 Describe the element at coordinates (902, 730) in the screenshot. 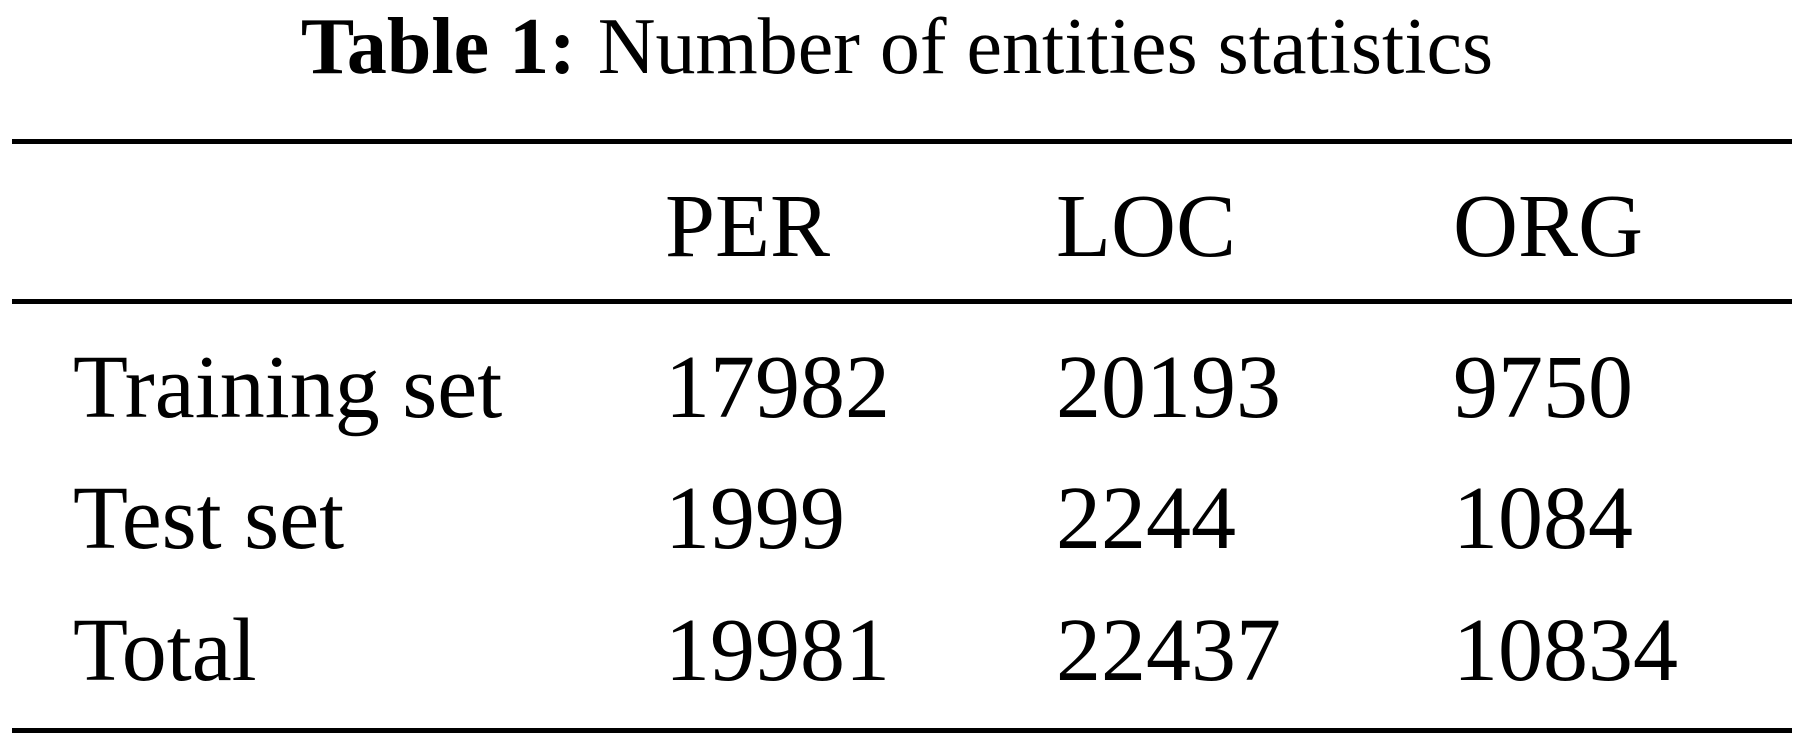

I see `bottom-rule` at that location.